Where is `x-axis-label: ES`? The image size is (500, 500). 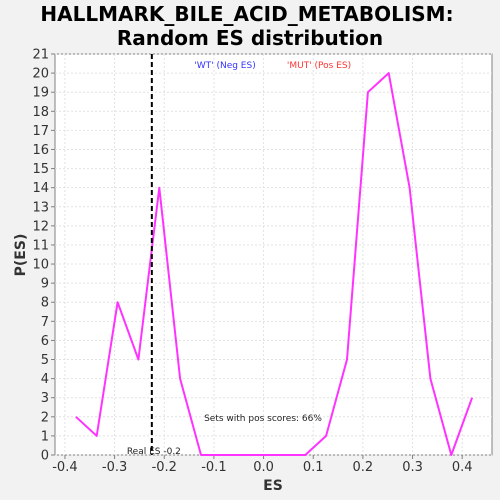
x-axis-label: ES is located at coordinates (273, 486).